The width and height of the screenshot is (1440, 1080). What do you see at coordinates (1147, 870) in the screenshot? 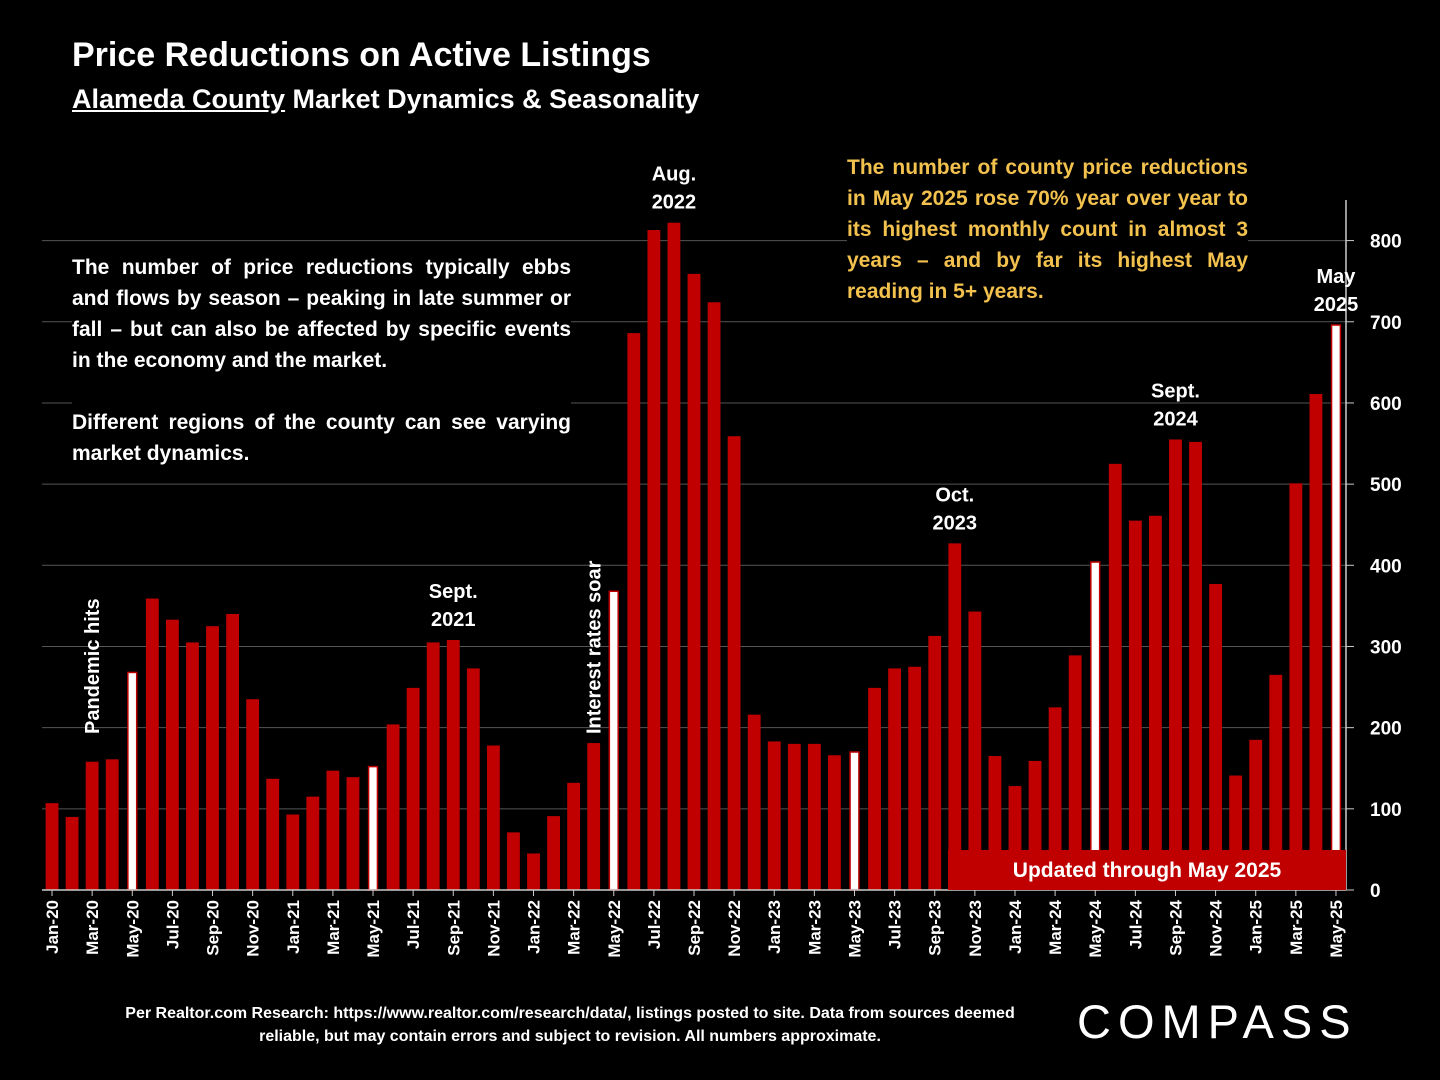
I see `update-banner` at bounding box center [1147, 870].